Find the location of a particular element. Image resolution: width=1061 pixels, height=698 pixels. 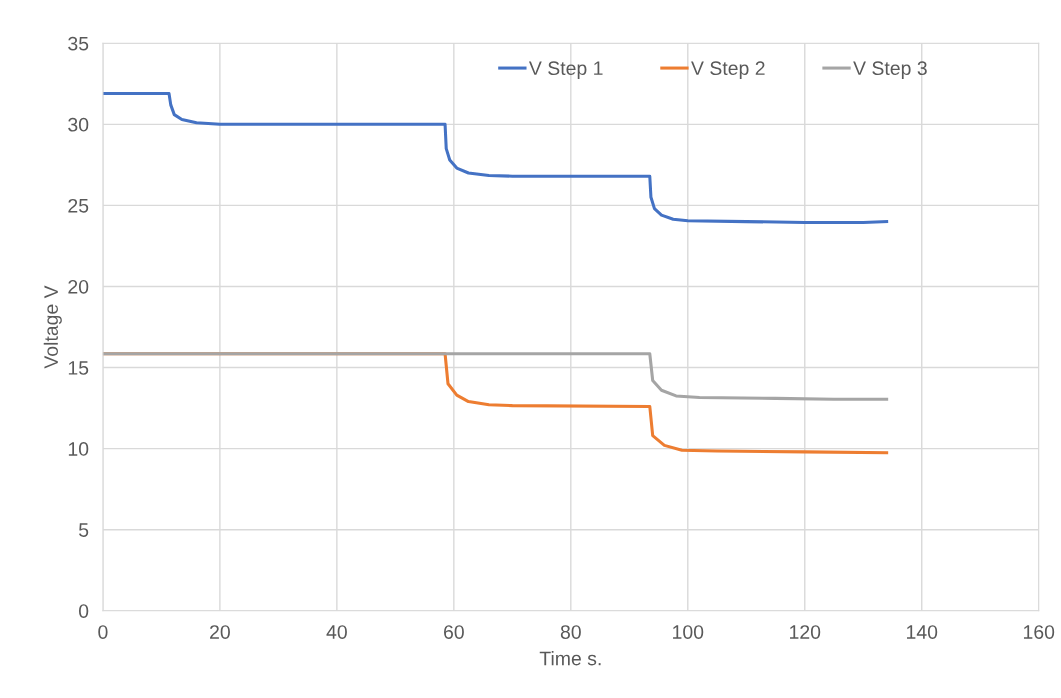

x-tick-label: 120 is located at coordinates (805, 632).